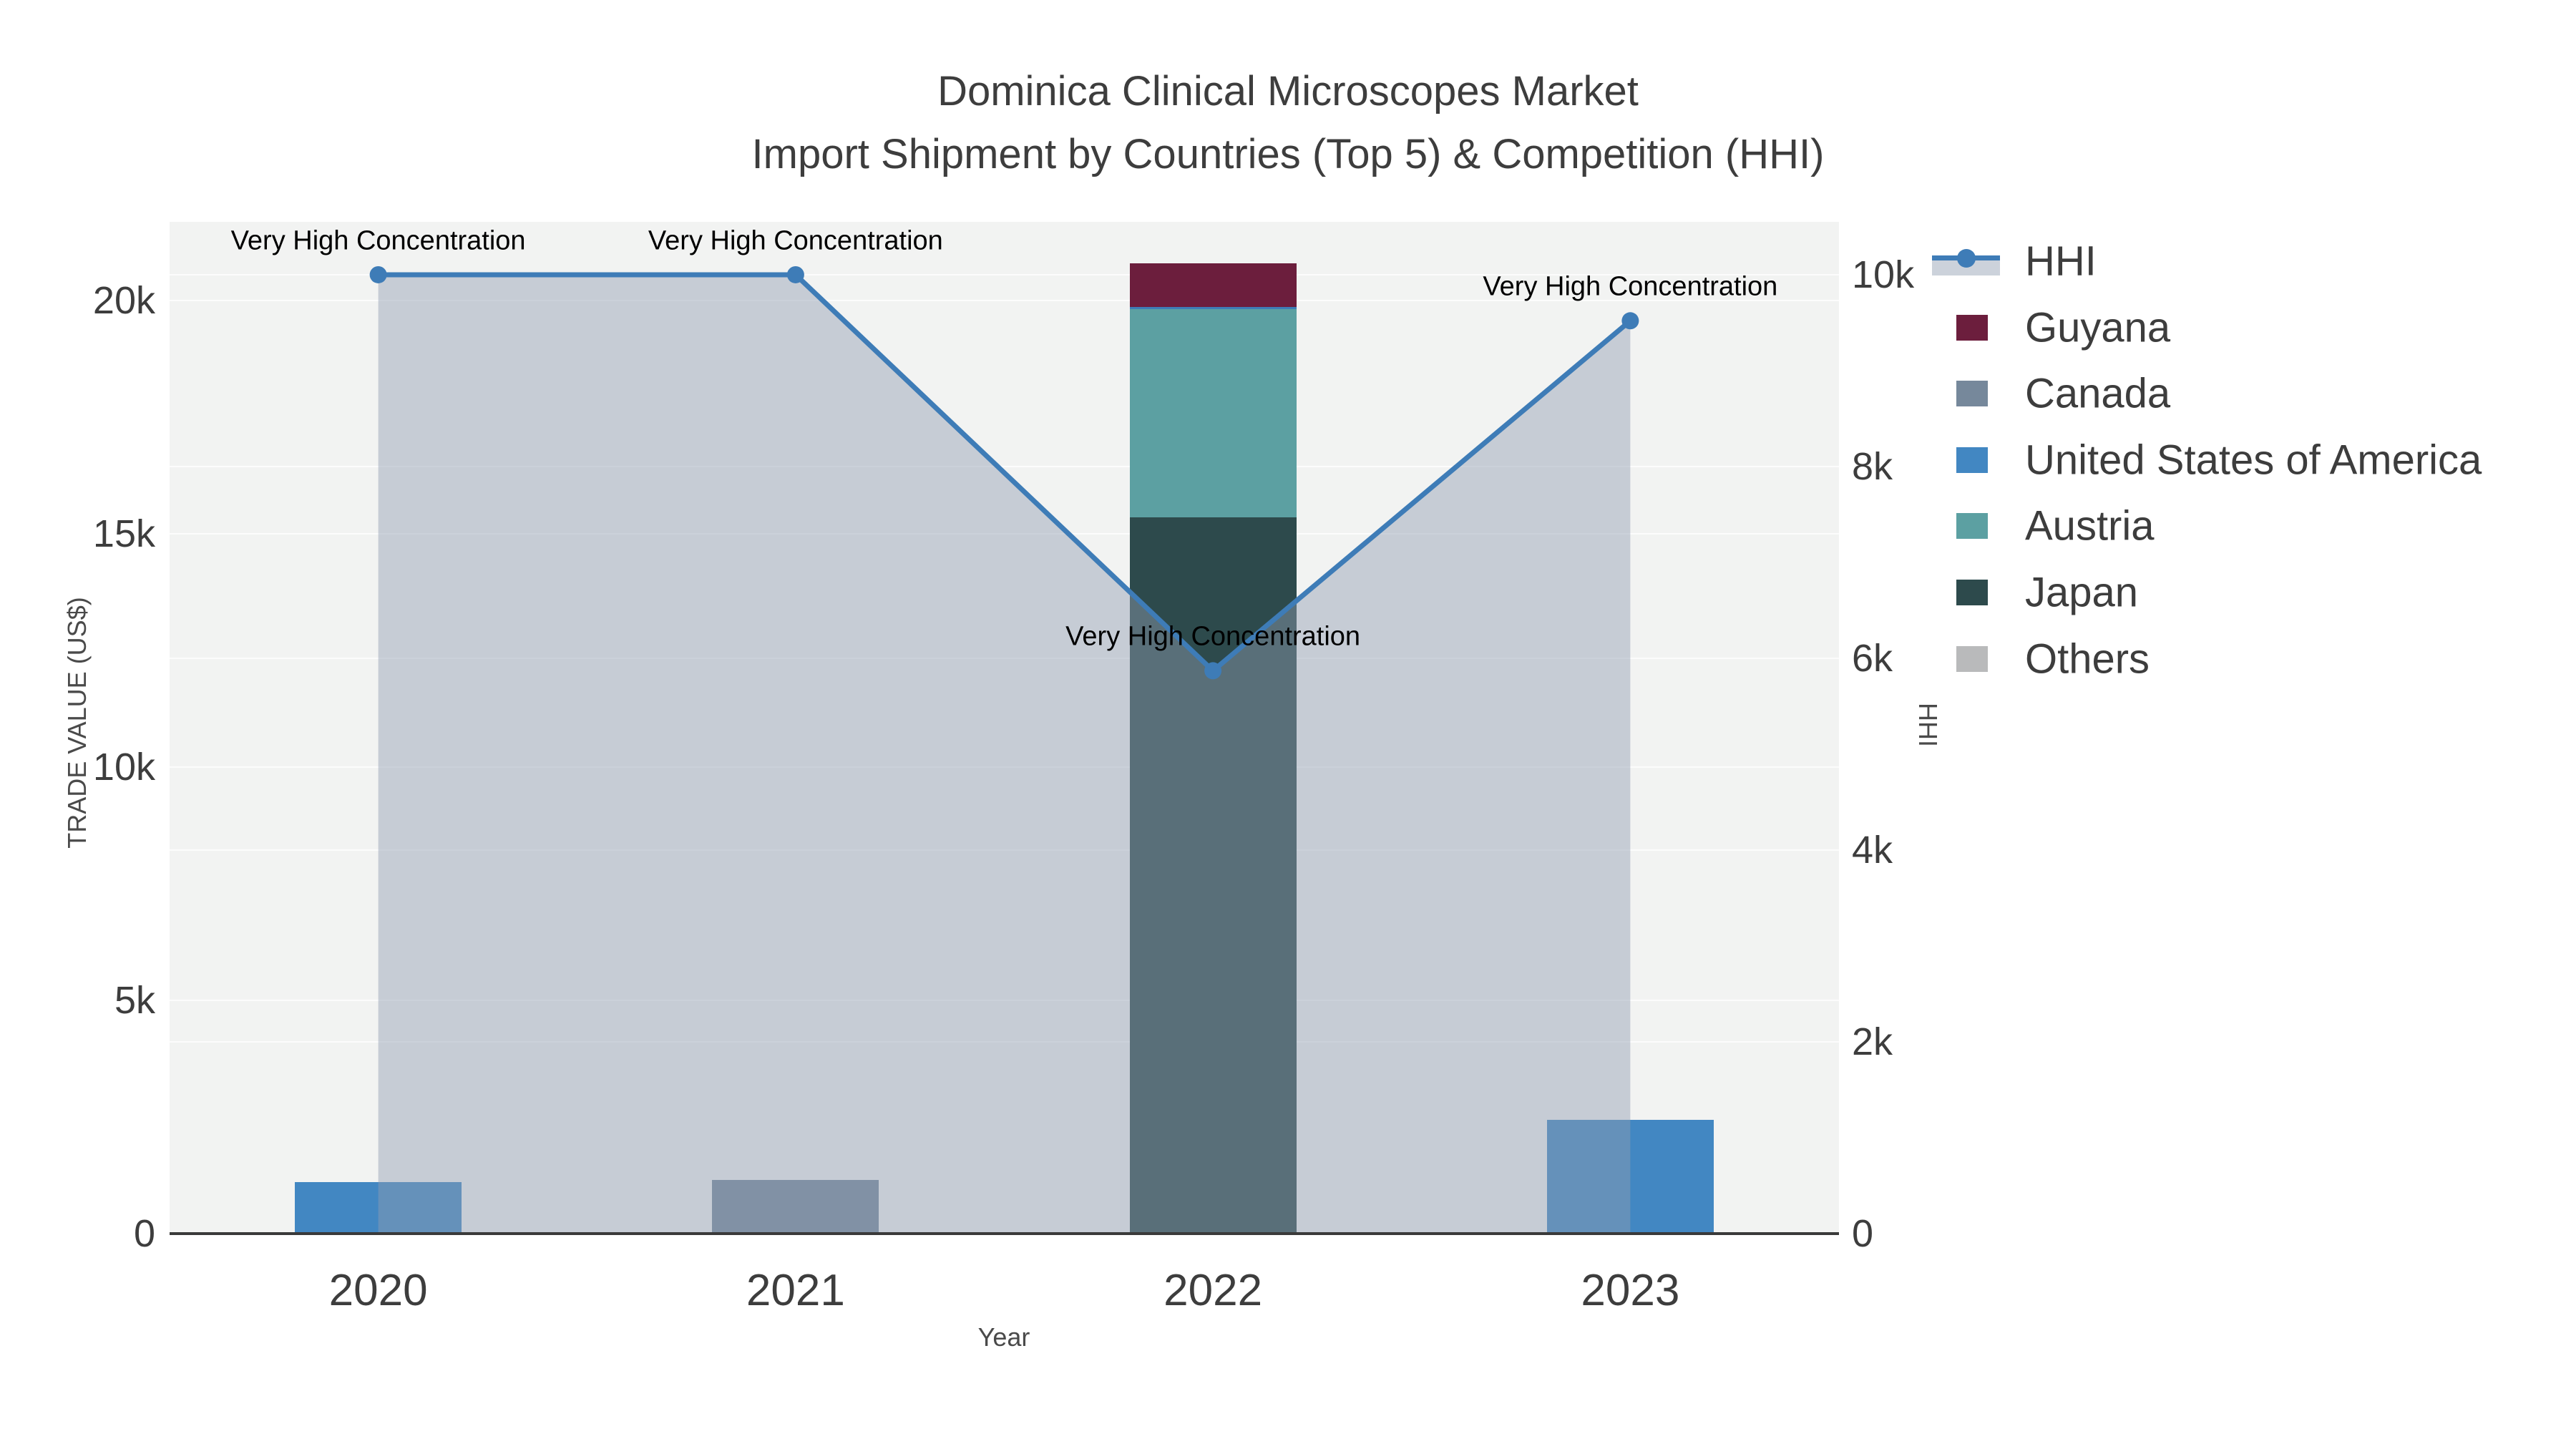 Image resolution: width=2576 pixels, height=1449 pixels. Describe the element at coordinates (1872, 658) in the screenshot. I see `y-right-tick-6k: 6k` at that location.